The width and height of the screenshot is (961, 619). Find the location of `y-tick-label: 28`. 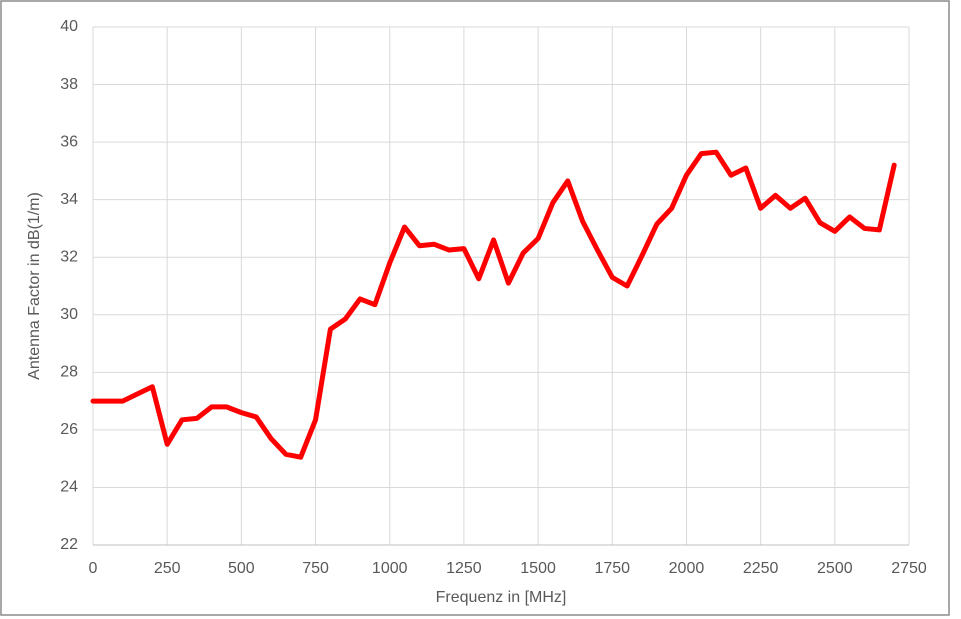

y-tick-label: 28 is located at coordinates (69, 372).